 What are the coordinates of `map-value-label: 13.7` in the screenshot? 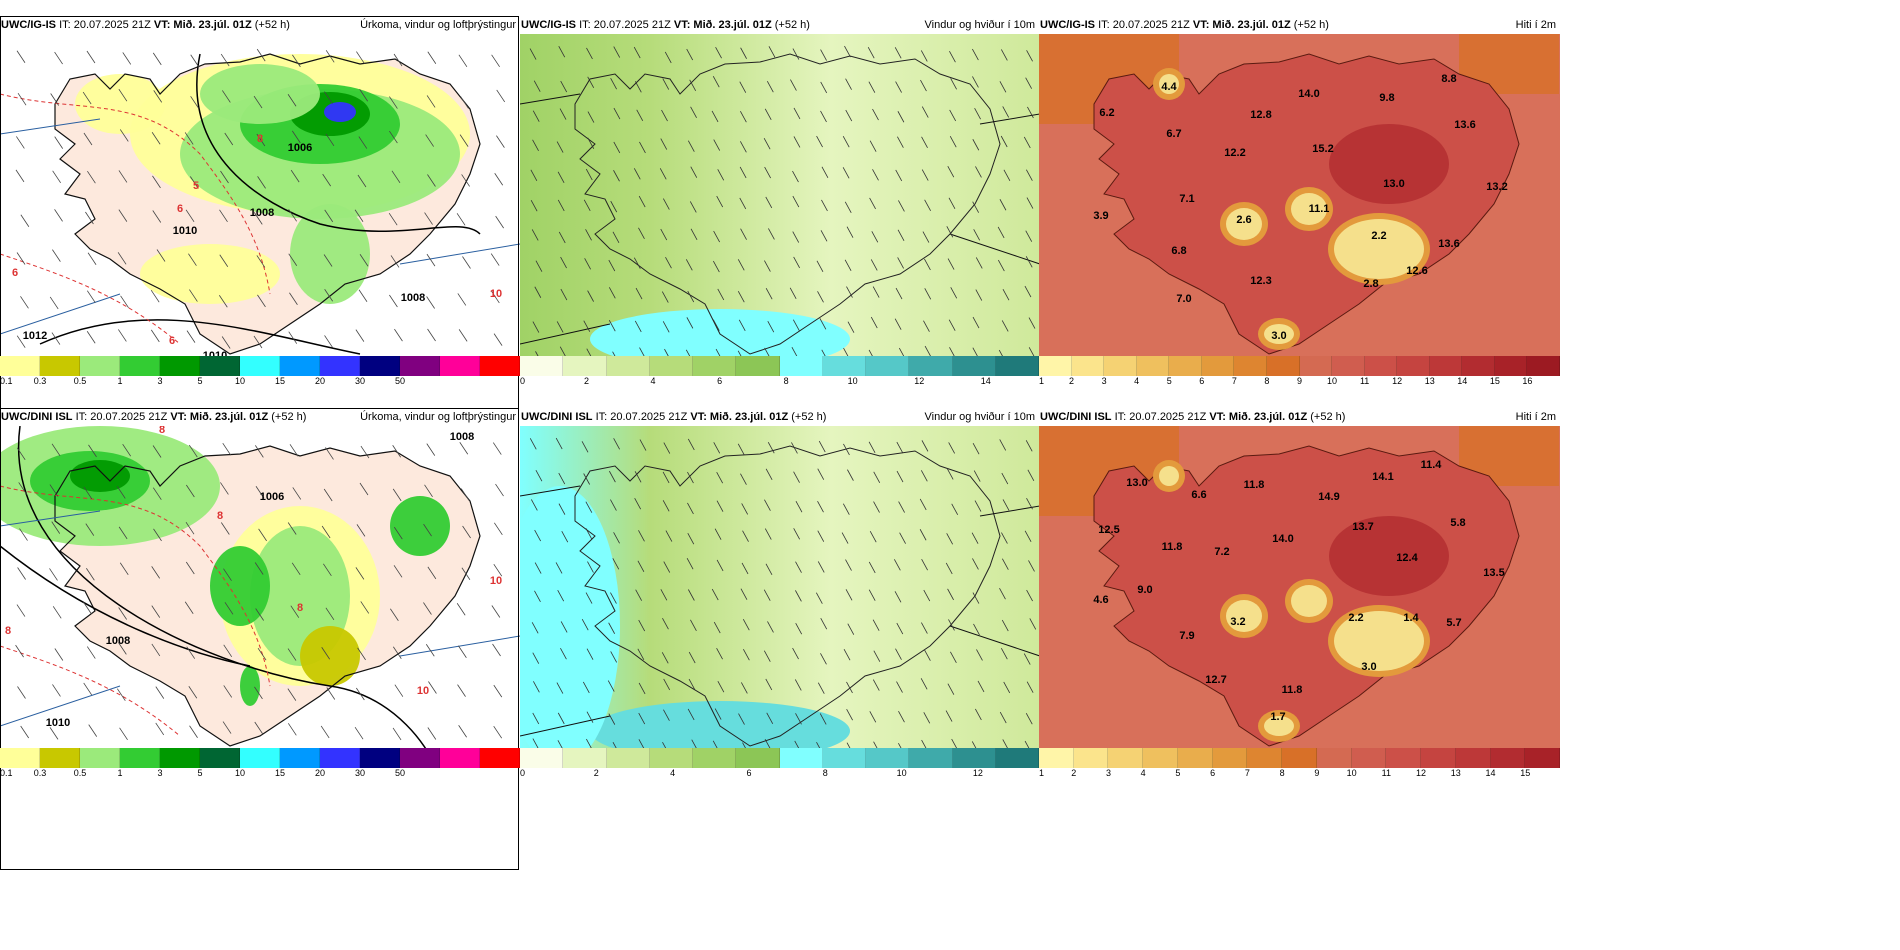 It's located at (1362, 527).